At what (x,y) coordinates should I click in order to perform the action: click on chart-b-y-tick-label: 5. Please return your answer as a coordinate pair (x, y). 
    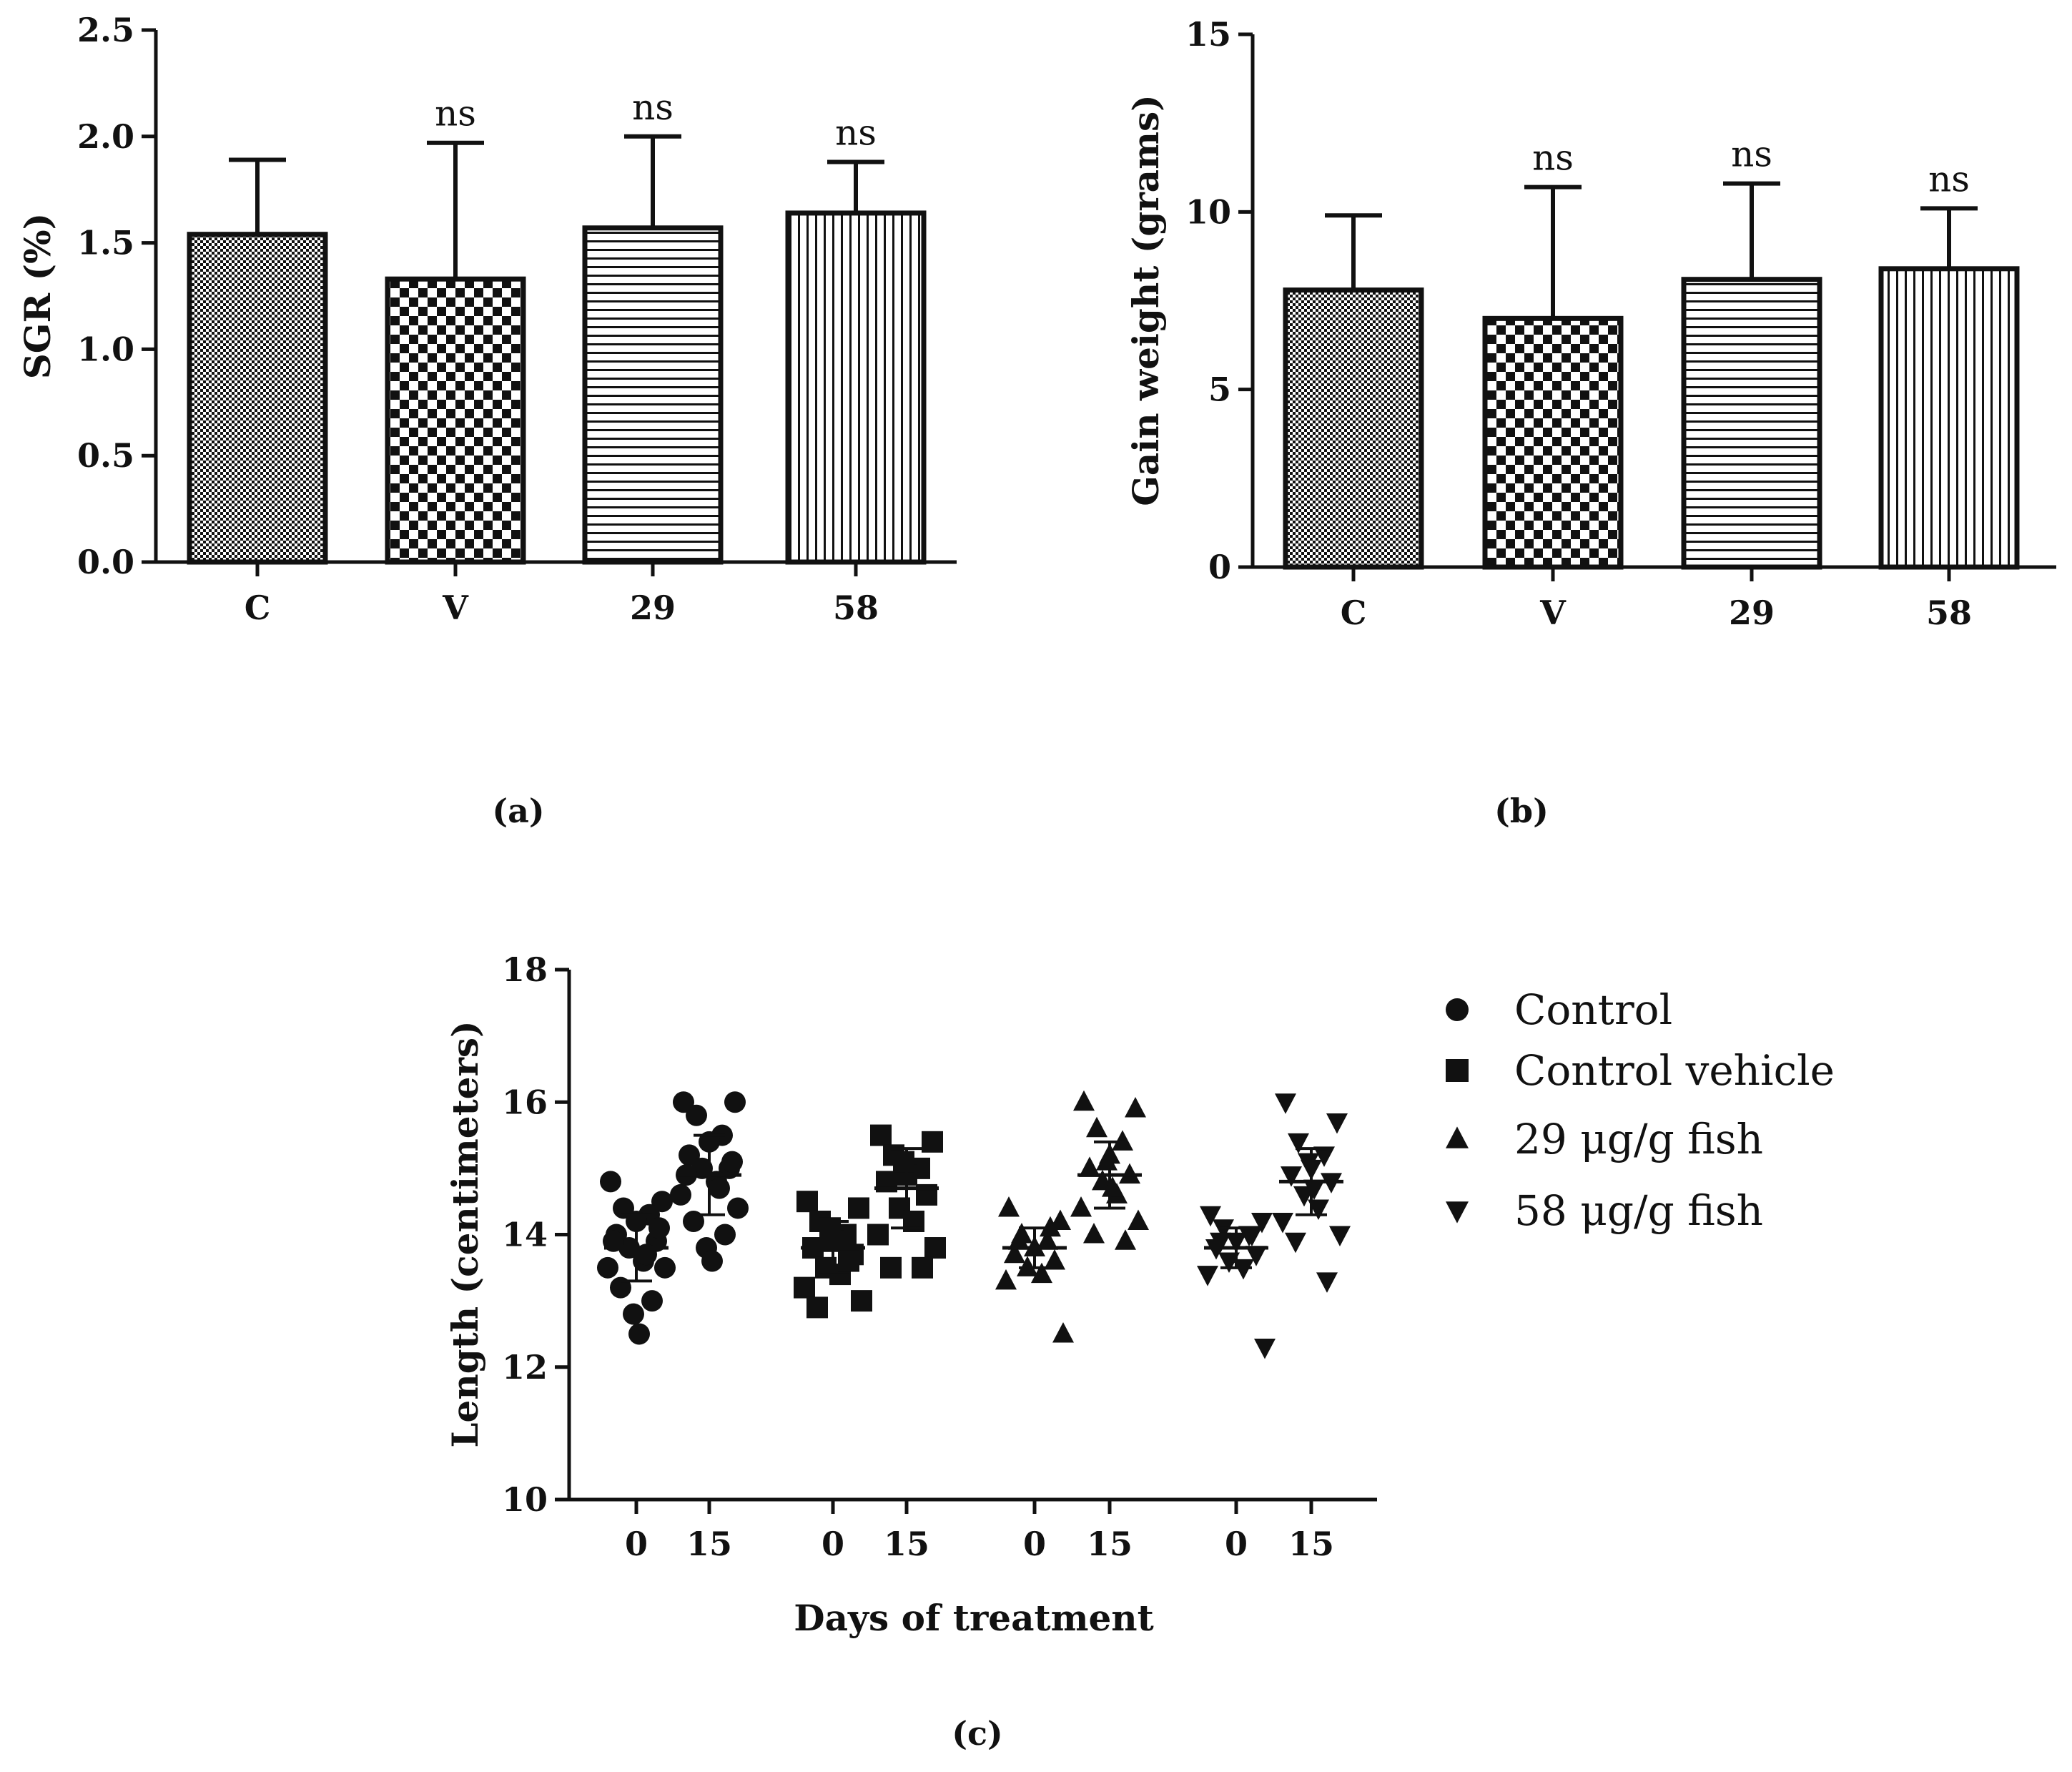
    Looking at the image, I should click on (1219, 389).